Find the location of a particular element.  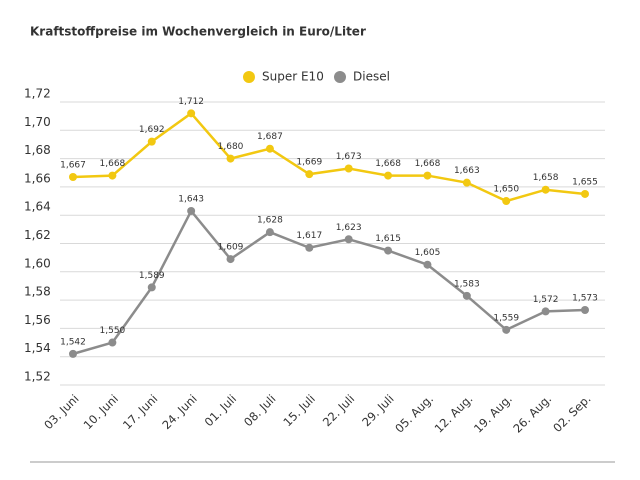

data-label: 1,583 is located at coordinates (467, 284).